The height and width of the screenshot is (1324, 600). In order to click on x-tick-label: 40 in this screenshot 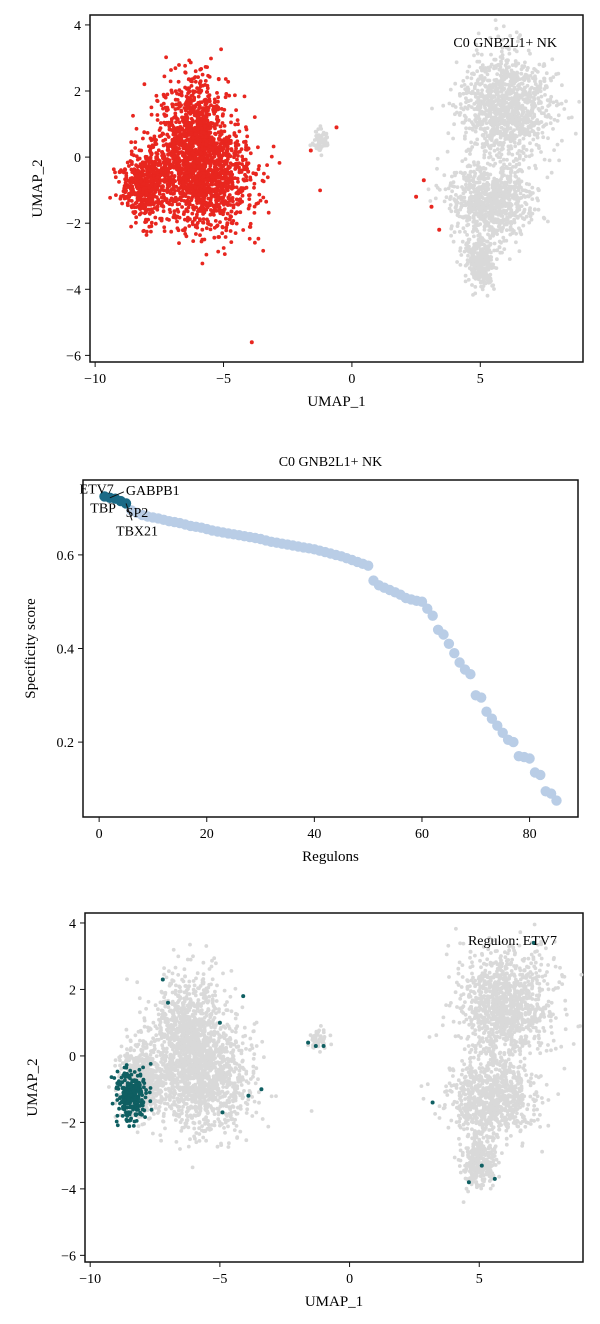, I will do `click(314, 834)`.